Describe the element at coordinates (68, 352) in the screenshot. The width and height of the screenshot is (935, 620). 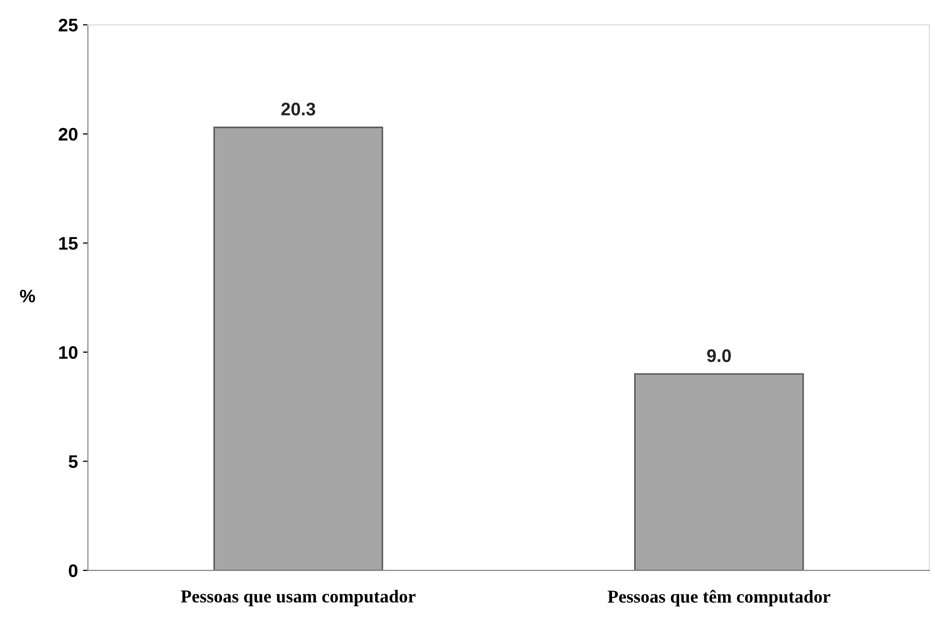
I see `y-tick-label: 10` at that location.